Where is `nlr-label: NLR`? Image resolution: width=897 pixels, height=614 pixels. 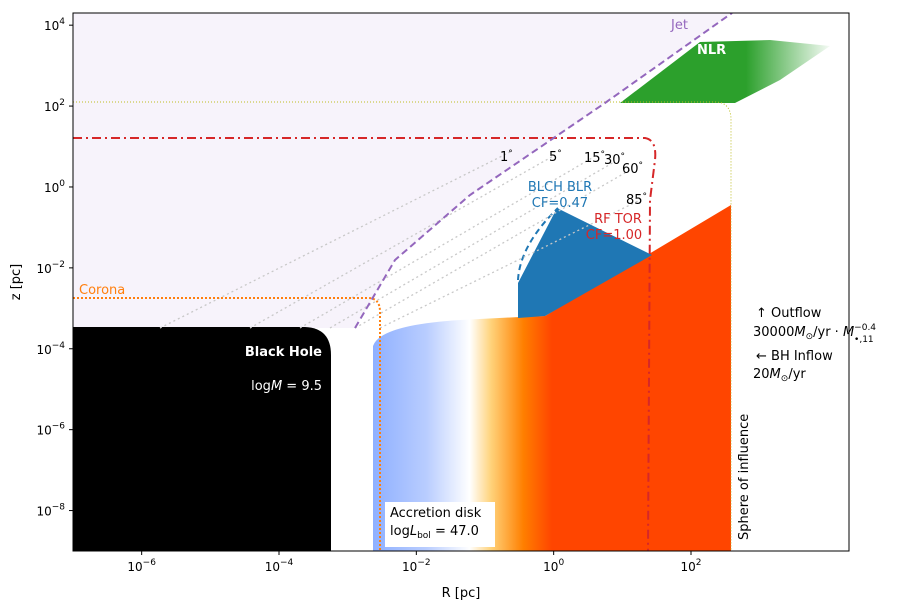 nlr-label: NLR is located at coordinates (711, 50).